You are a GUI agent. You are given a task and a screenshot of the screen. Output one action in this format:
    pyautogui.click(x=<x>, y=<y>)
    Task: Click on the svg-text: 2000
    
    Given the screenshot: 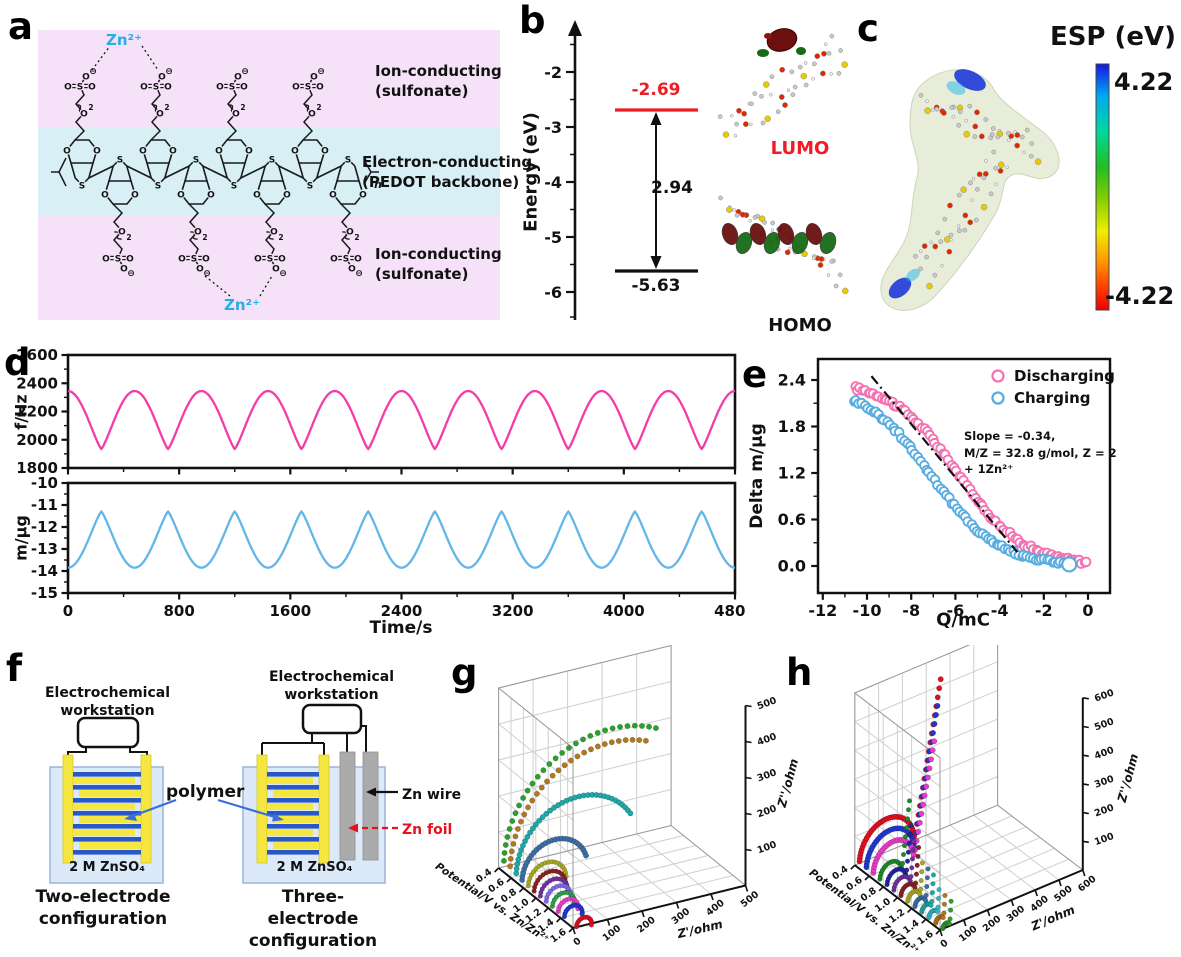 What is the action you would take?
    pyautogui.click(x=37, y=440)
    